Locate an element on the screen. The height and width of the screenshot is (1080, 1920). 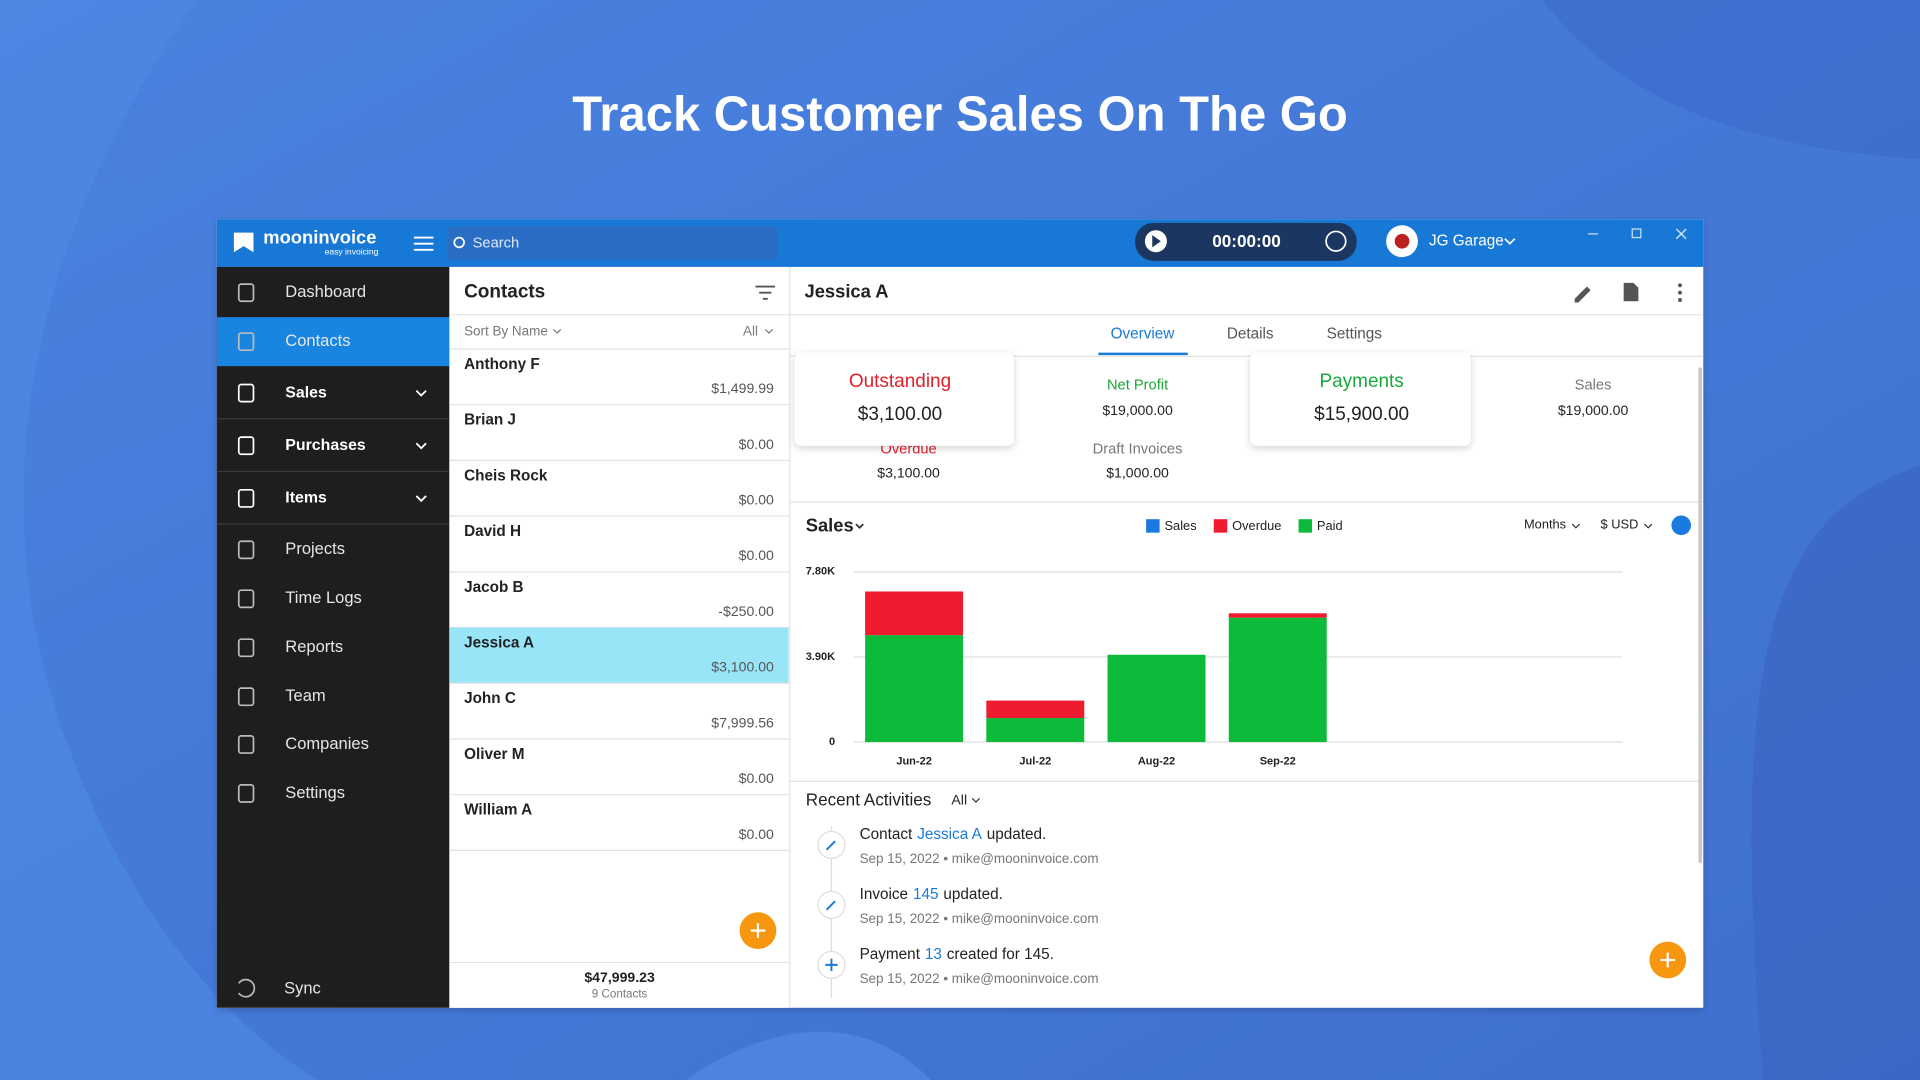
activity-link: 145 is located at coordinates (926, 894).